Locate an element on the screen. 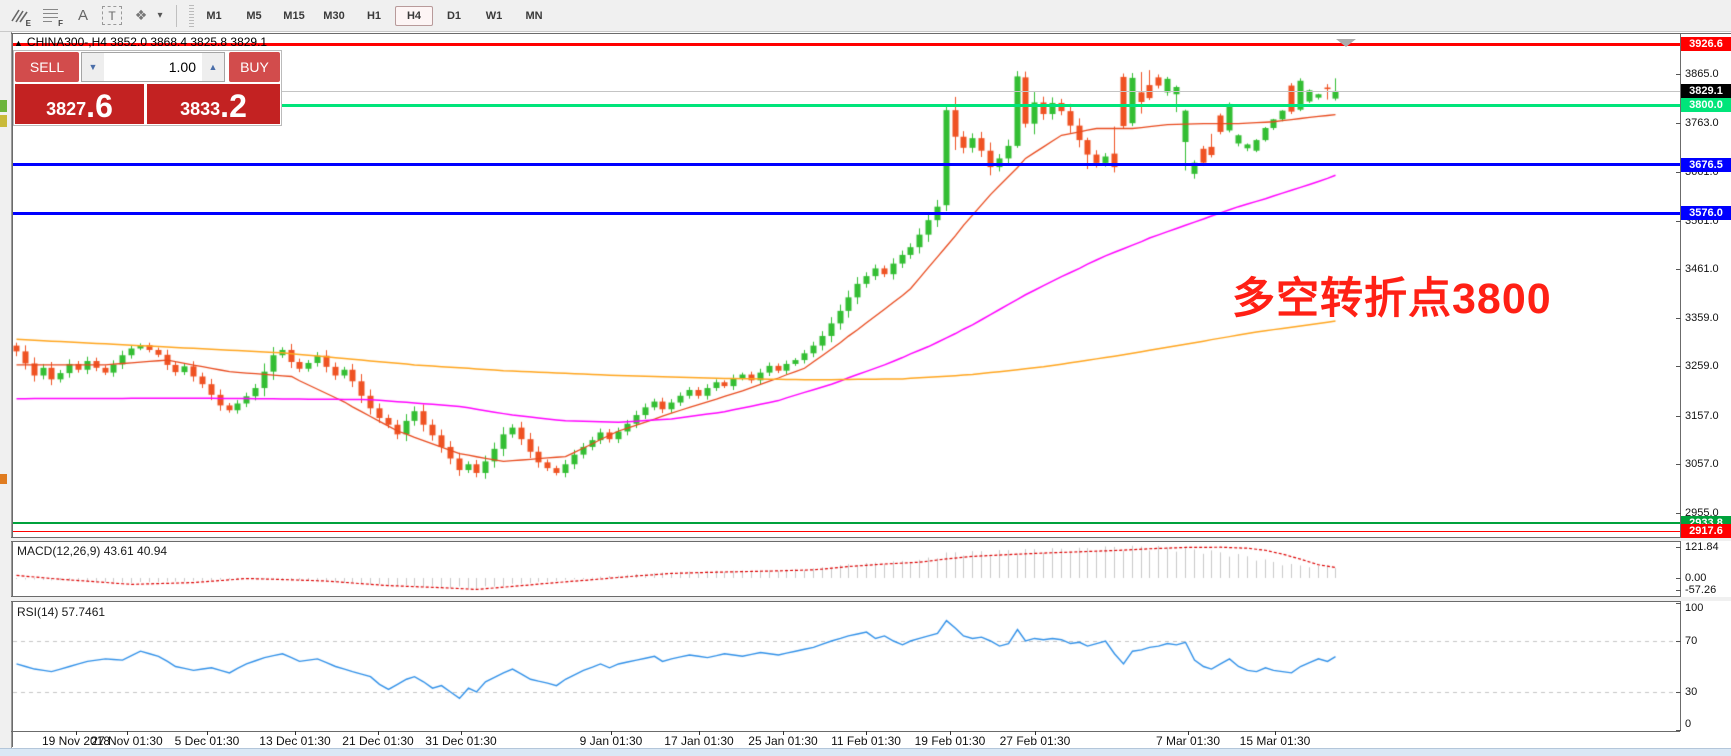  text-label-icon: A is located at coordinates (82, 15).